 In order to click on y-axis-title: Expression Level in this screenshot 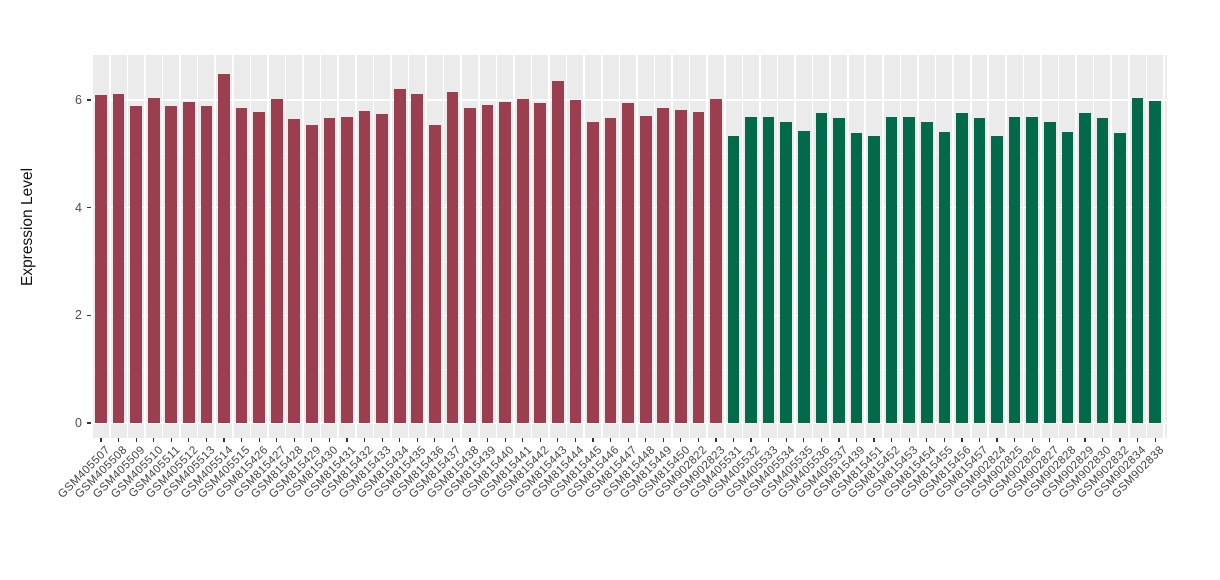, I will do `click(27, 226)`.